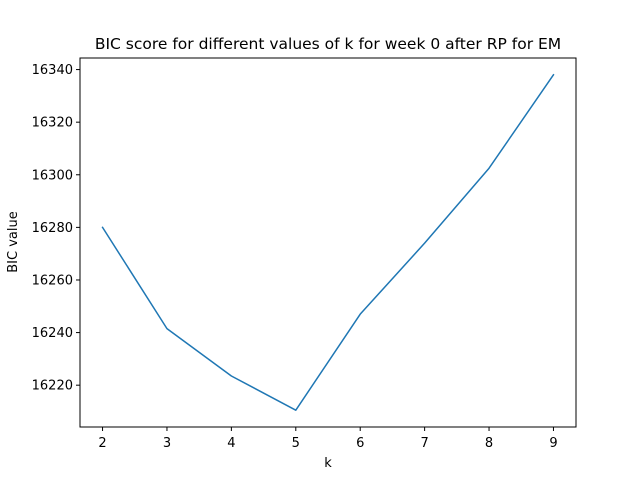 The width and height of the screenshot is (640, 480). Describe the element at coordinates (52, 386) in the screenshot. I see `y-tick-label: 16220` at that location.